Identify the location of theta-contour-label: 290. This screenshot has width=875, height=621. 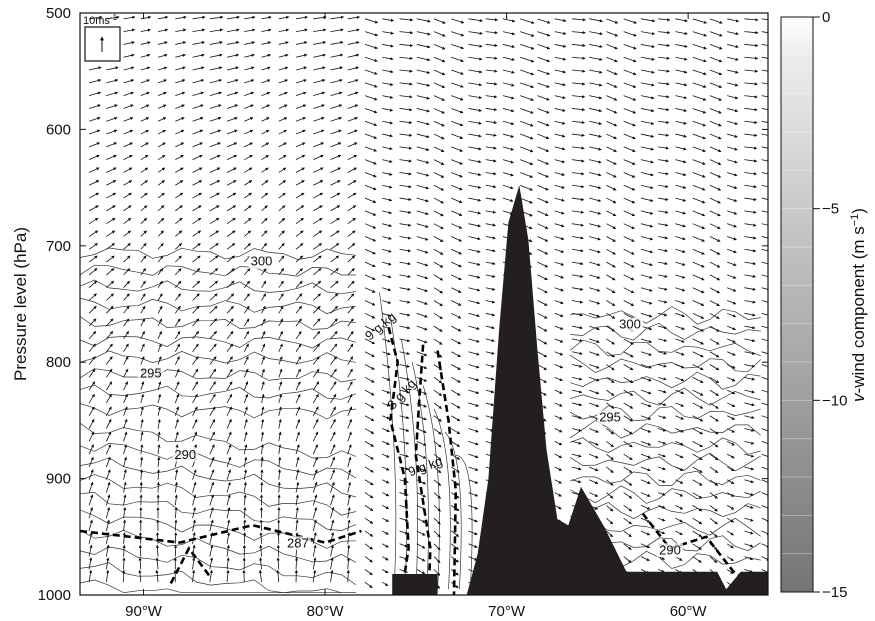
(185, 454).